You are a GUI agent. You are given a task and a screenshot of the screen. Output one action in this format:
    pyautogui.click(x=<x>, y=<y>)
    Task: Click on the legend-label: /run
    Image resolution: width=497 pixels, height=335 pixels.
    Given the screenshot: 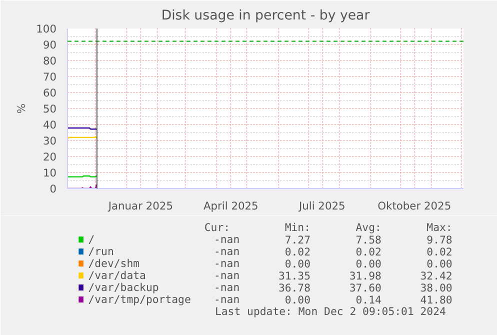 What is the action you would take?
    pyautogui.click(x=101, y=251)
    